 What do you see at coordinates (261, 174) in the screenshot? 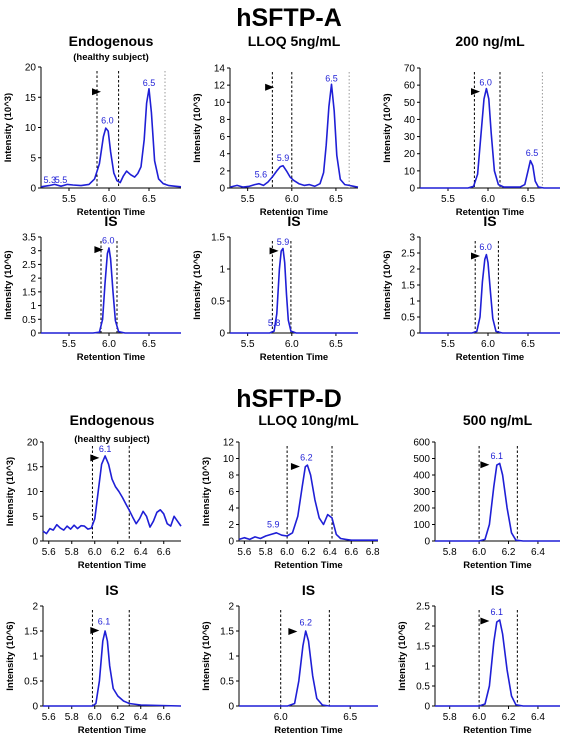
I see `peak-label: 5.6` at bounding box center [261, 174].